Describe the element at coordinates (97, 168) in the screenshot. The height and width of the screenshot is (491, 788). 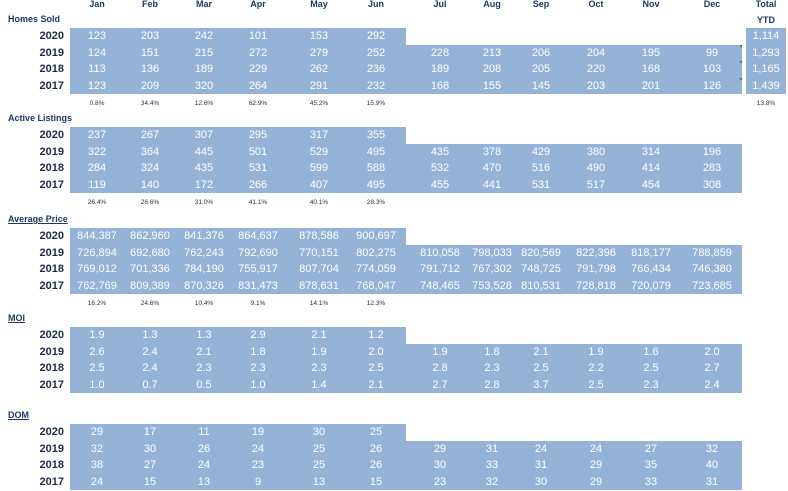
I see `table-cell: 284` at that location.